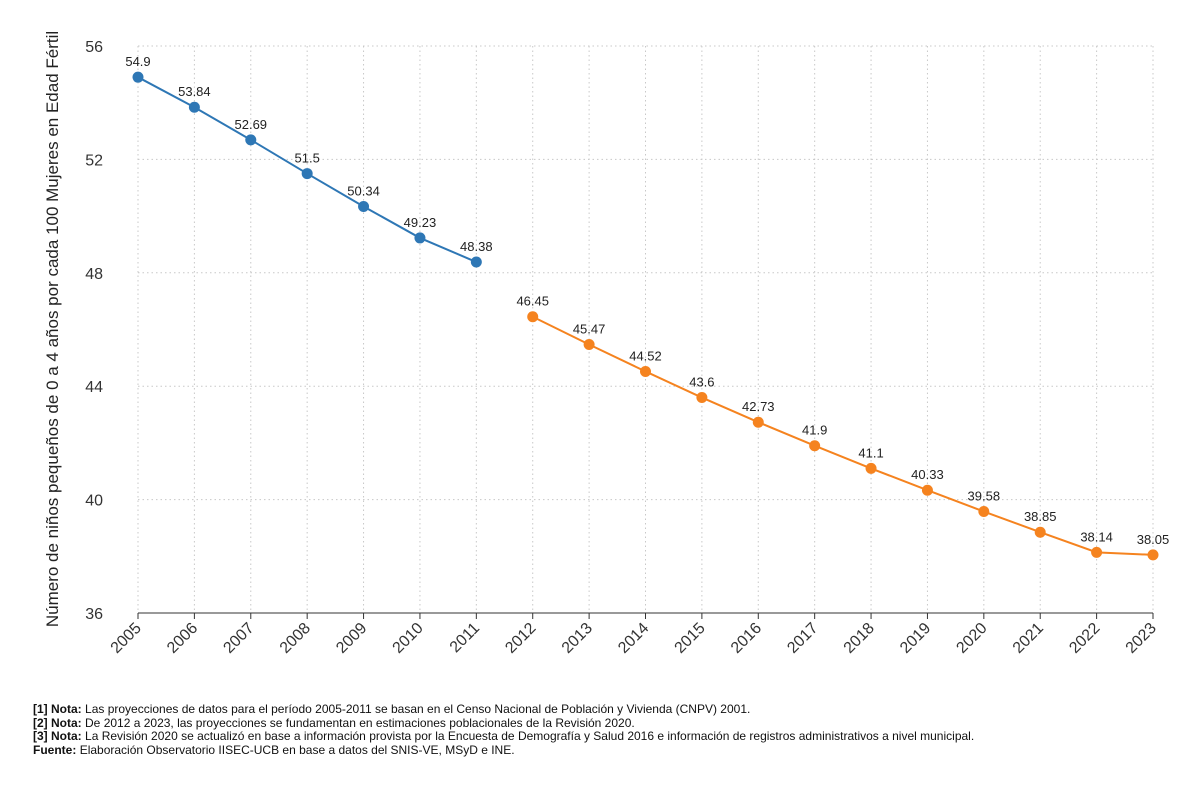  I want to click on x-tick-label: 2023, so click(1141, 638).